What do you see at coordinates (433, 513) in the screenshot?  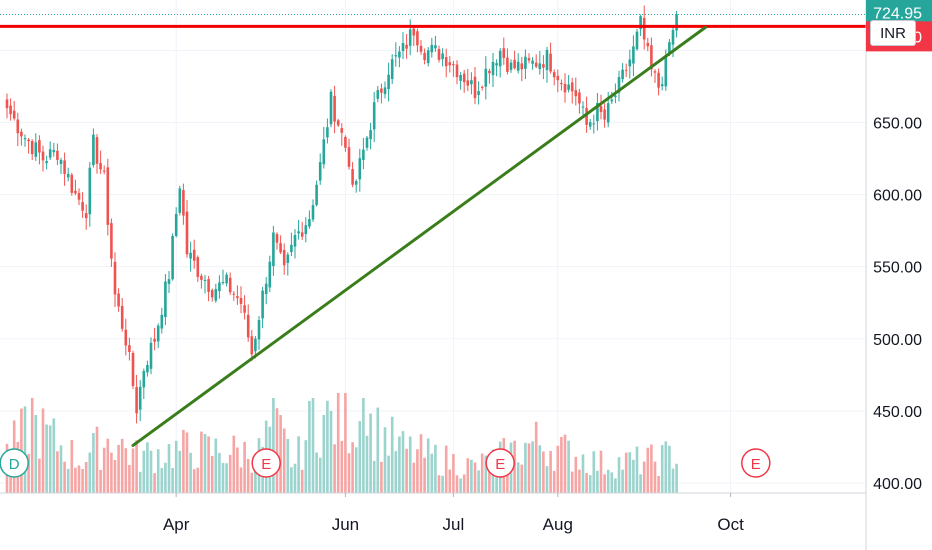 I see `time-axis: Apr Jun Jul Aug Oct` at bounding box center [433, 513].